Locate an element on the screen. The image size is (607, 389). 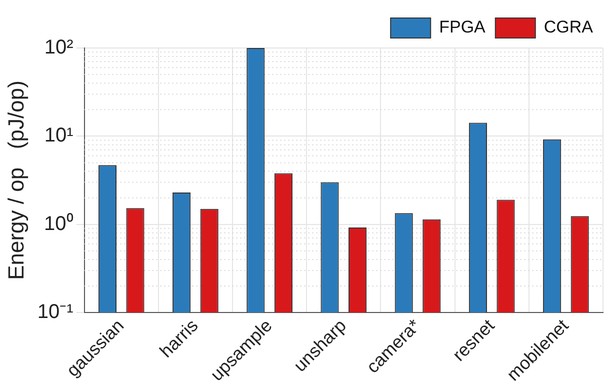
legend-label: CGRA is located at coordinates (569, 27).